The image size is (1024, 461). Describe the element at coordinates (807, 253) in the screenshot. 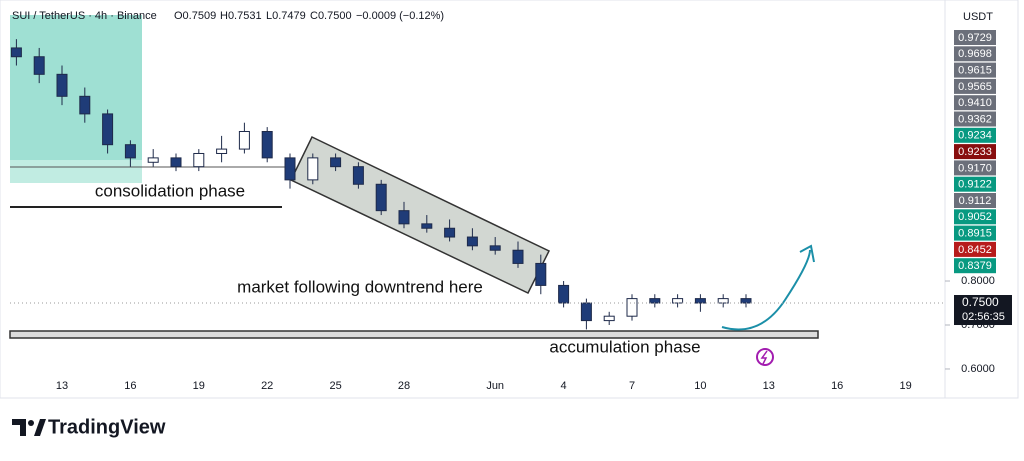

I see `arrow-head` at that location.